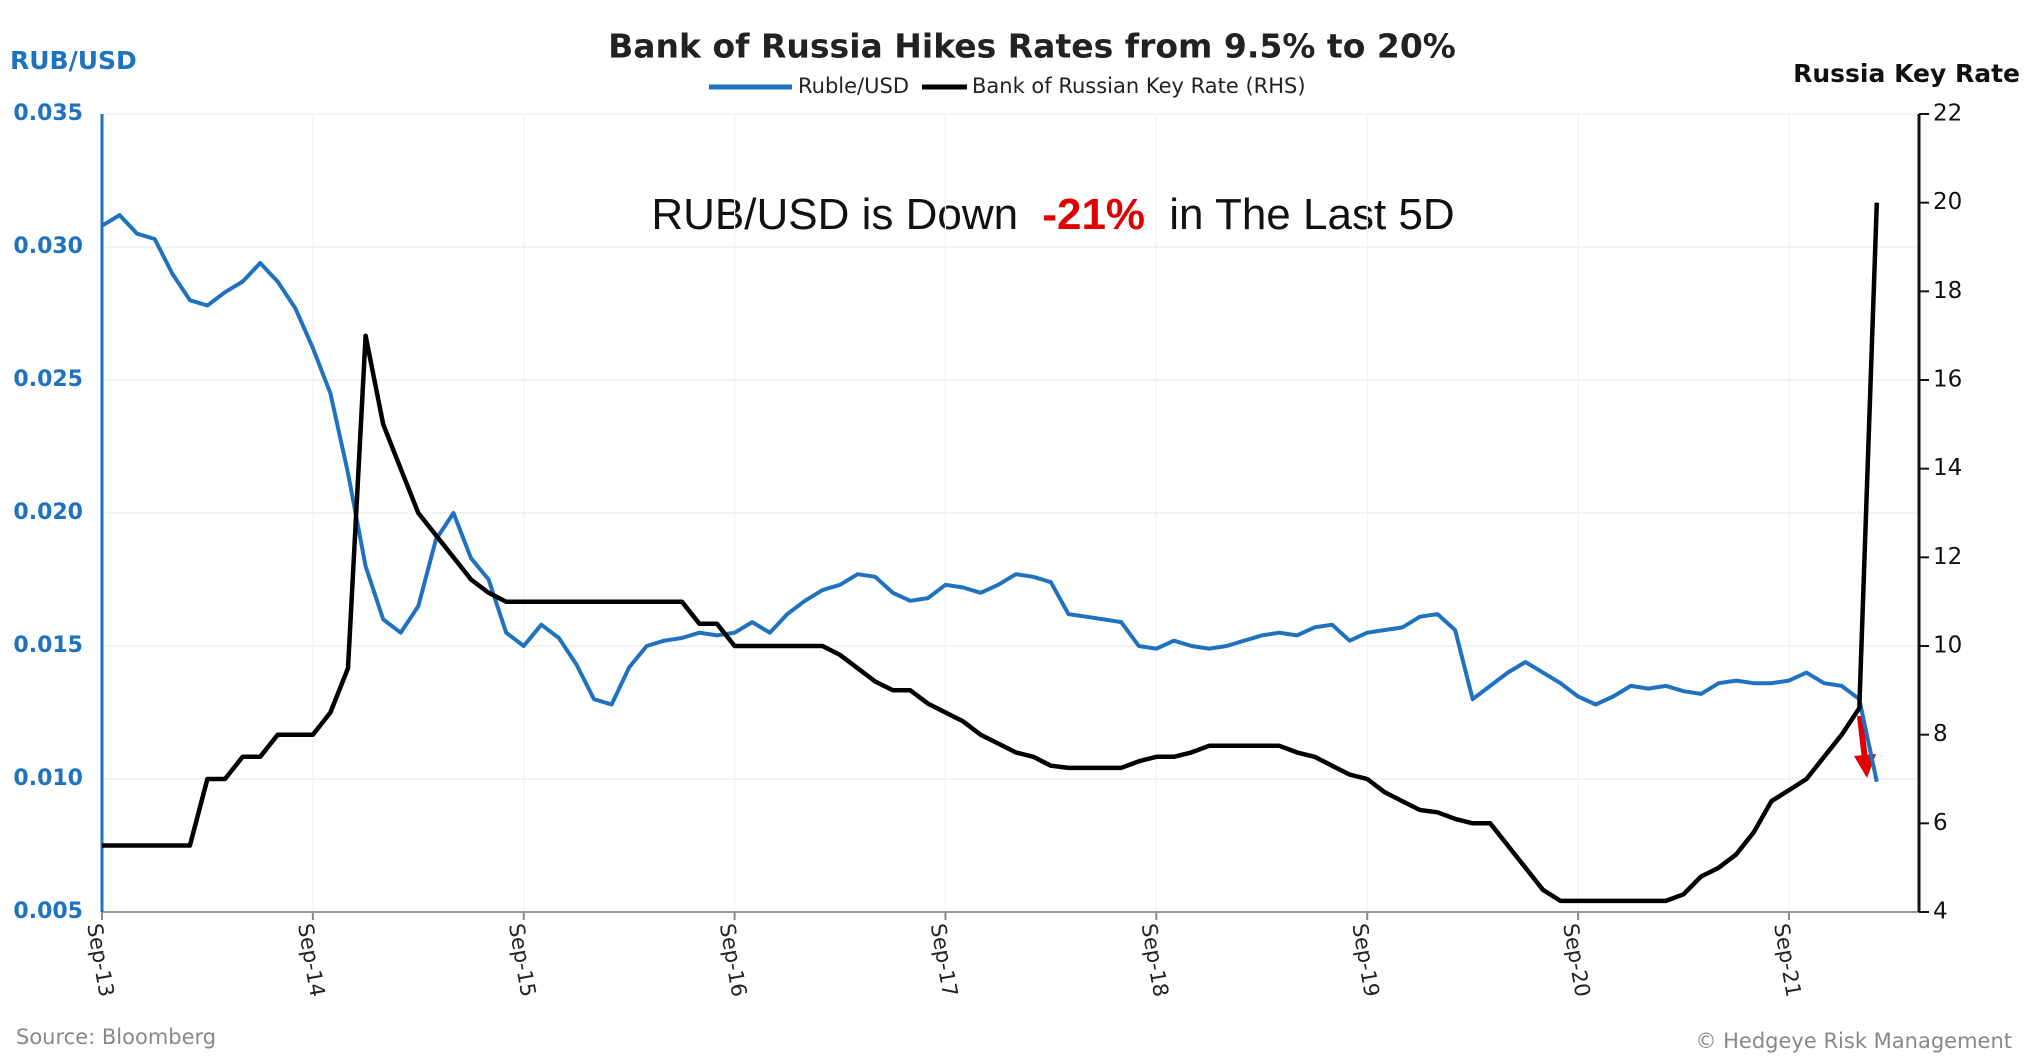  I want to click on y2-tick-label: 8, so click(1940, 734).